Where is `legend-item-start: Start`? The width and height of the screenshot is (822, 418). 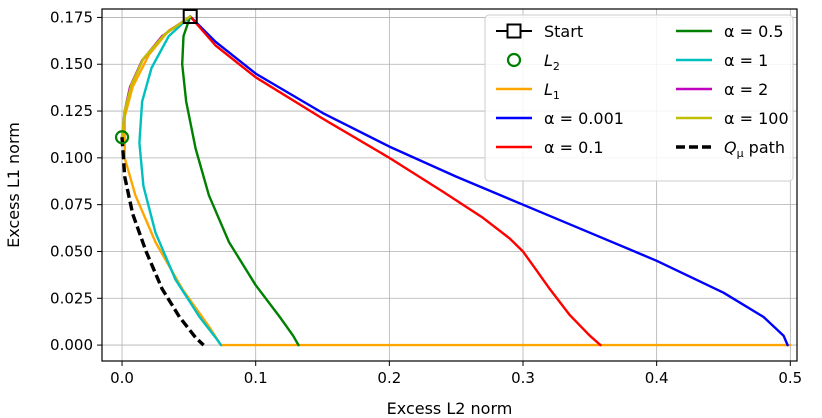 legend-item-start: Start is located at coordinates (539, 31).